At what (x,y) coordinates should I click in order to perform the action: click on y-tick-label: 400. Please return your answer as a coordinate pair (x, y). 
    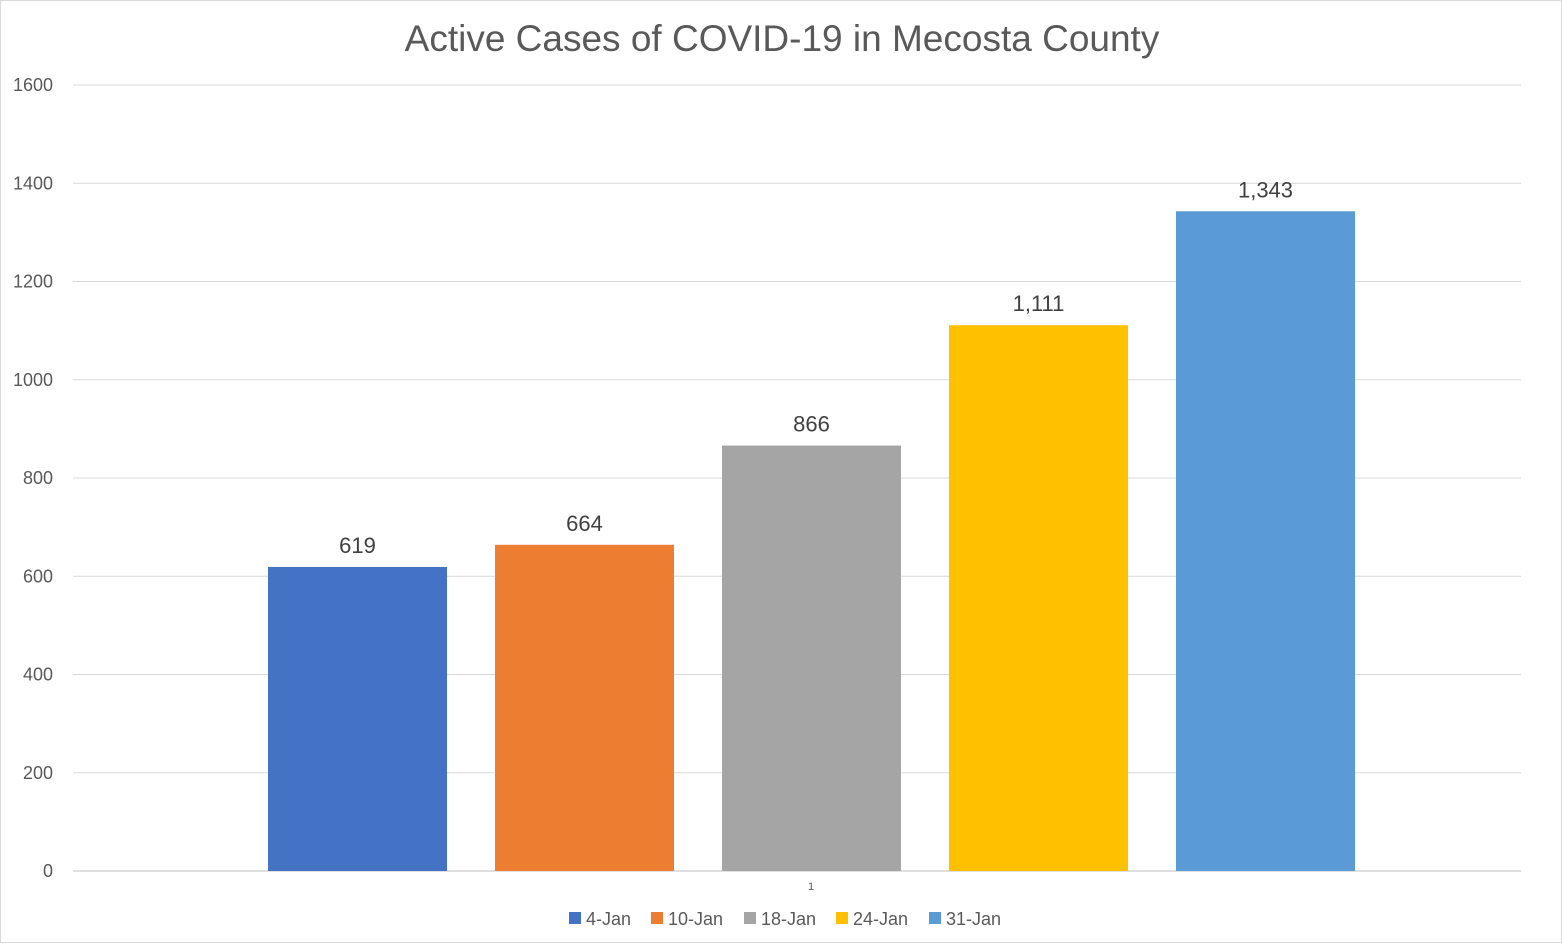
    Looking at the image, I should click on (38, 675).